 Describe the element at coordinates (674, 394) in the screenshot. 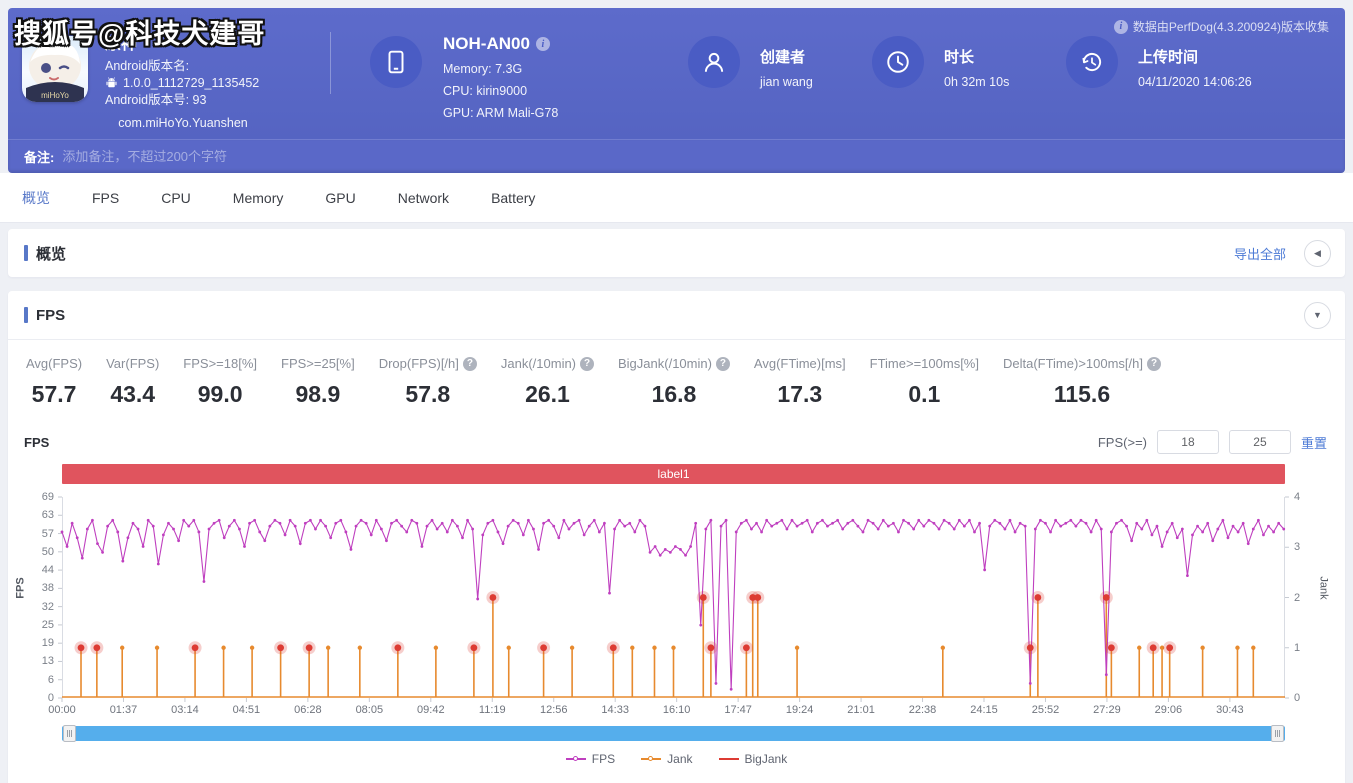

I see `stat-value: 16.8` at that location.